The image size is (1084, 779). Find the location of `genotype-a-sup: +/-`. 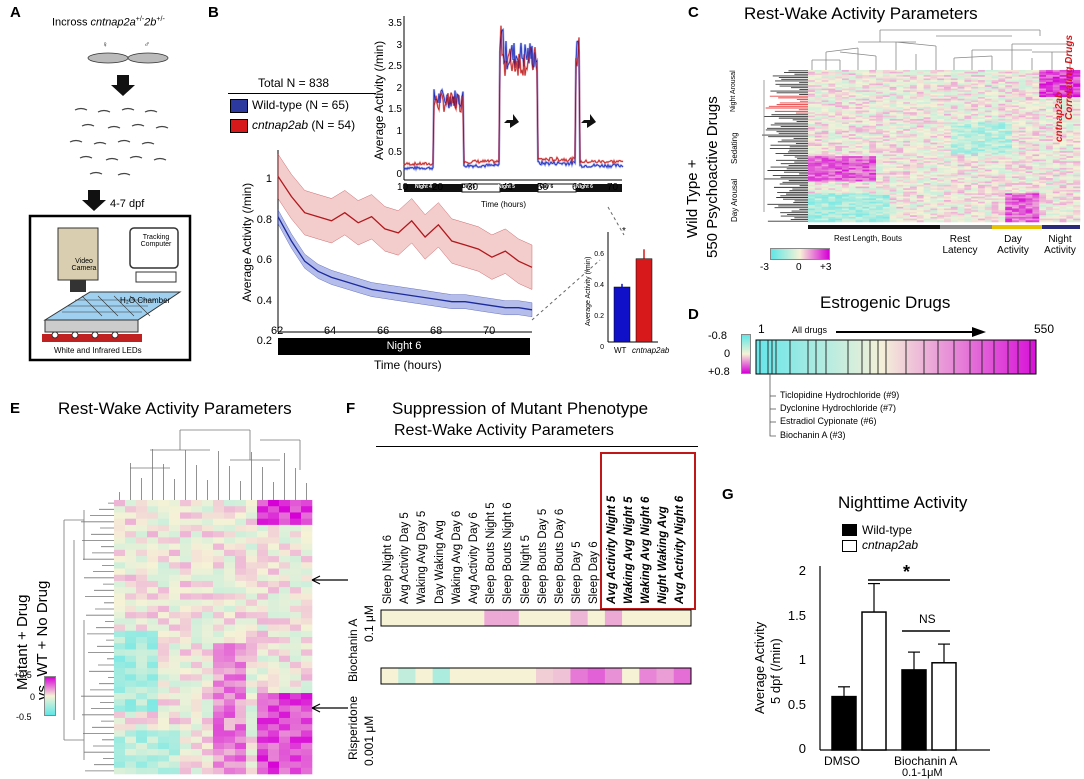

genotype-a-sup: +/- is located at coordinates (140, 19).